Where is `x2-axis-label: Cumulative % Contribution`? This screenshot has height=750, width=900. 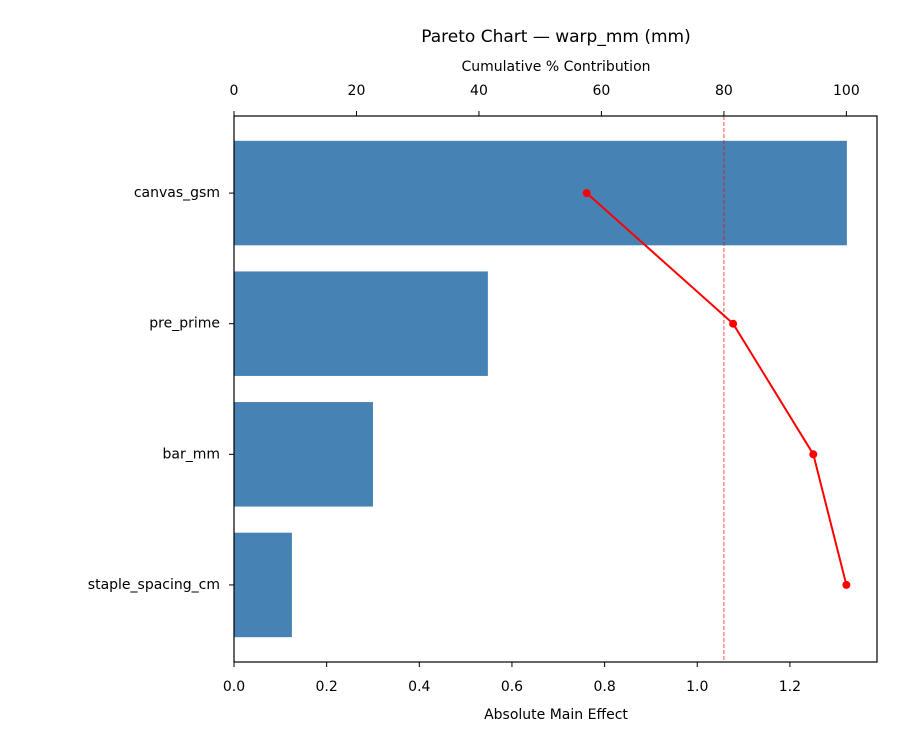 x2-axis-label: Cumulative % Contribution is located at coordinates (555, 67).